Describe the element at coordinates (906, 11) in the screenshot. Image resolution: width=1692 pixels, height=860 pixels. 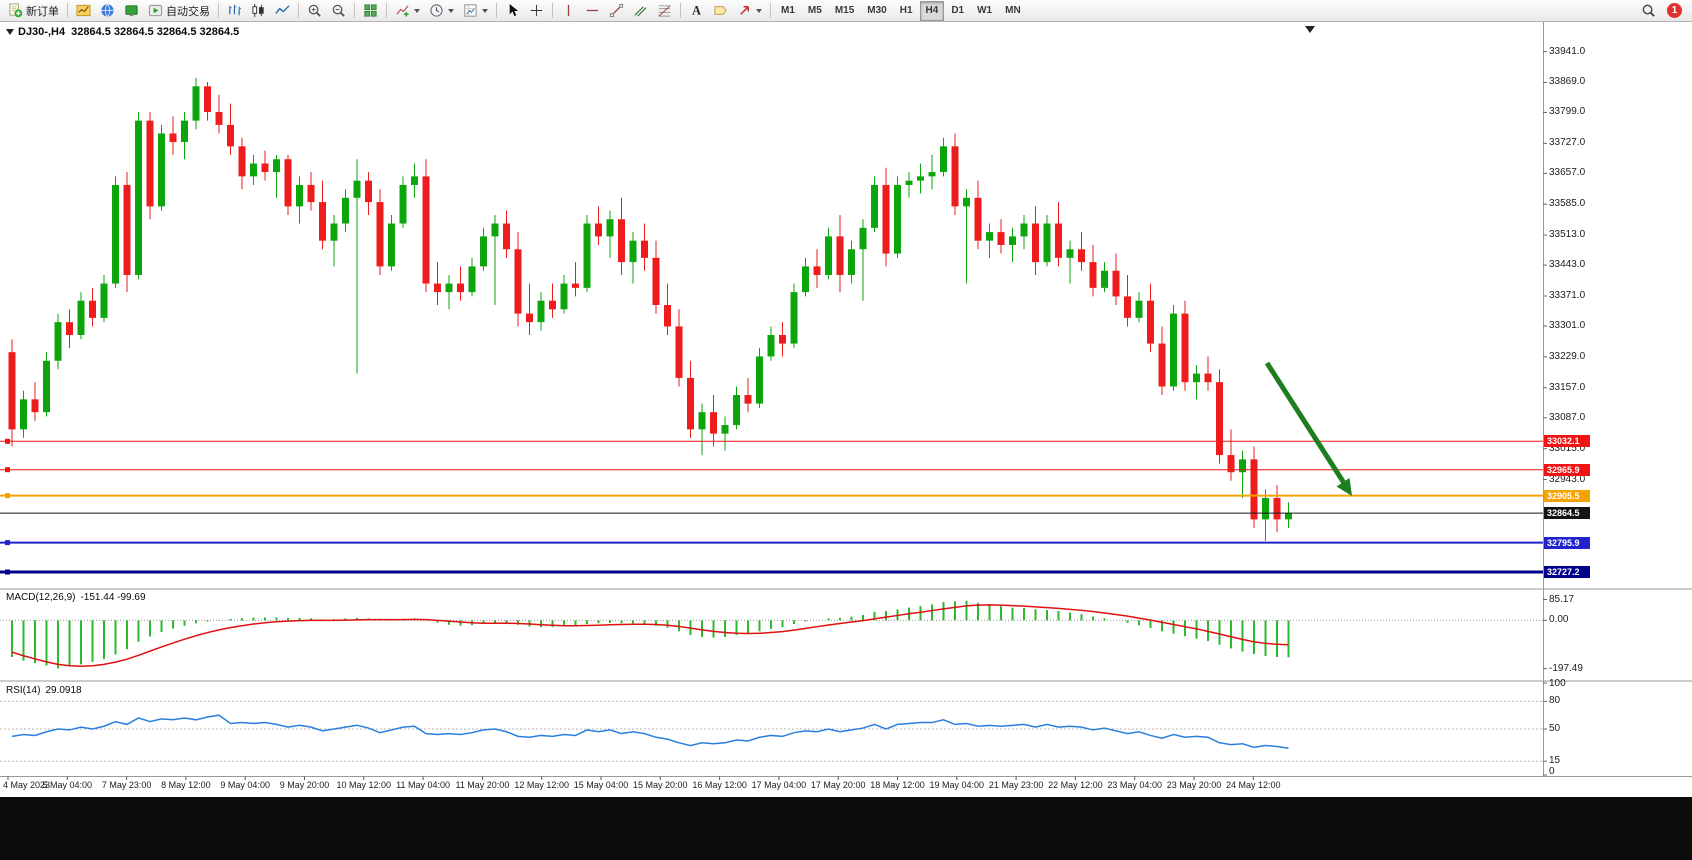
I see `timeframe-h1-button: H1` at that location.